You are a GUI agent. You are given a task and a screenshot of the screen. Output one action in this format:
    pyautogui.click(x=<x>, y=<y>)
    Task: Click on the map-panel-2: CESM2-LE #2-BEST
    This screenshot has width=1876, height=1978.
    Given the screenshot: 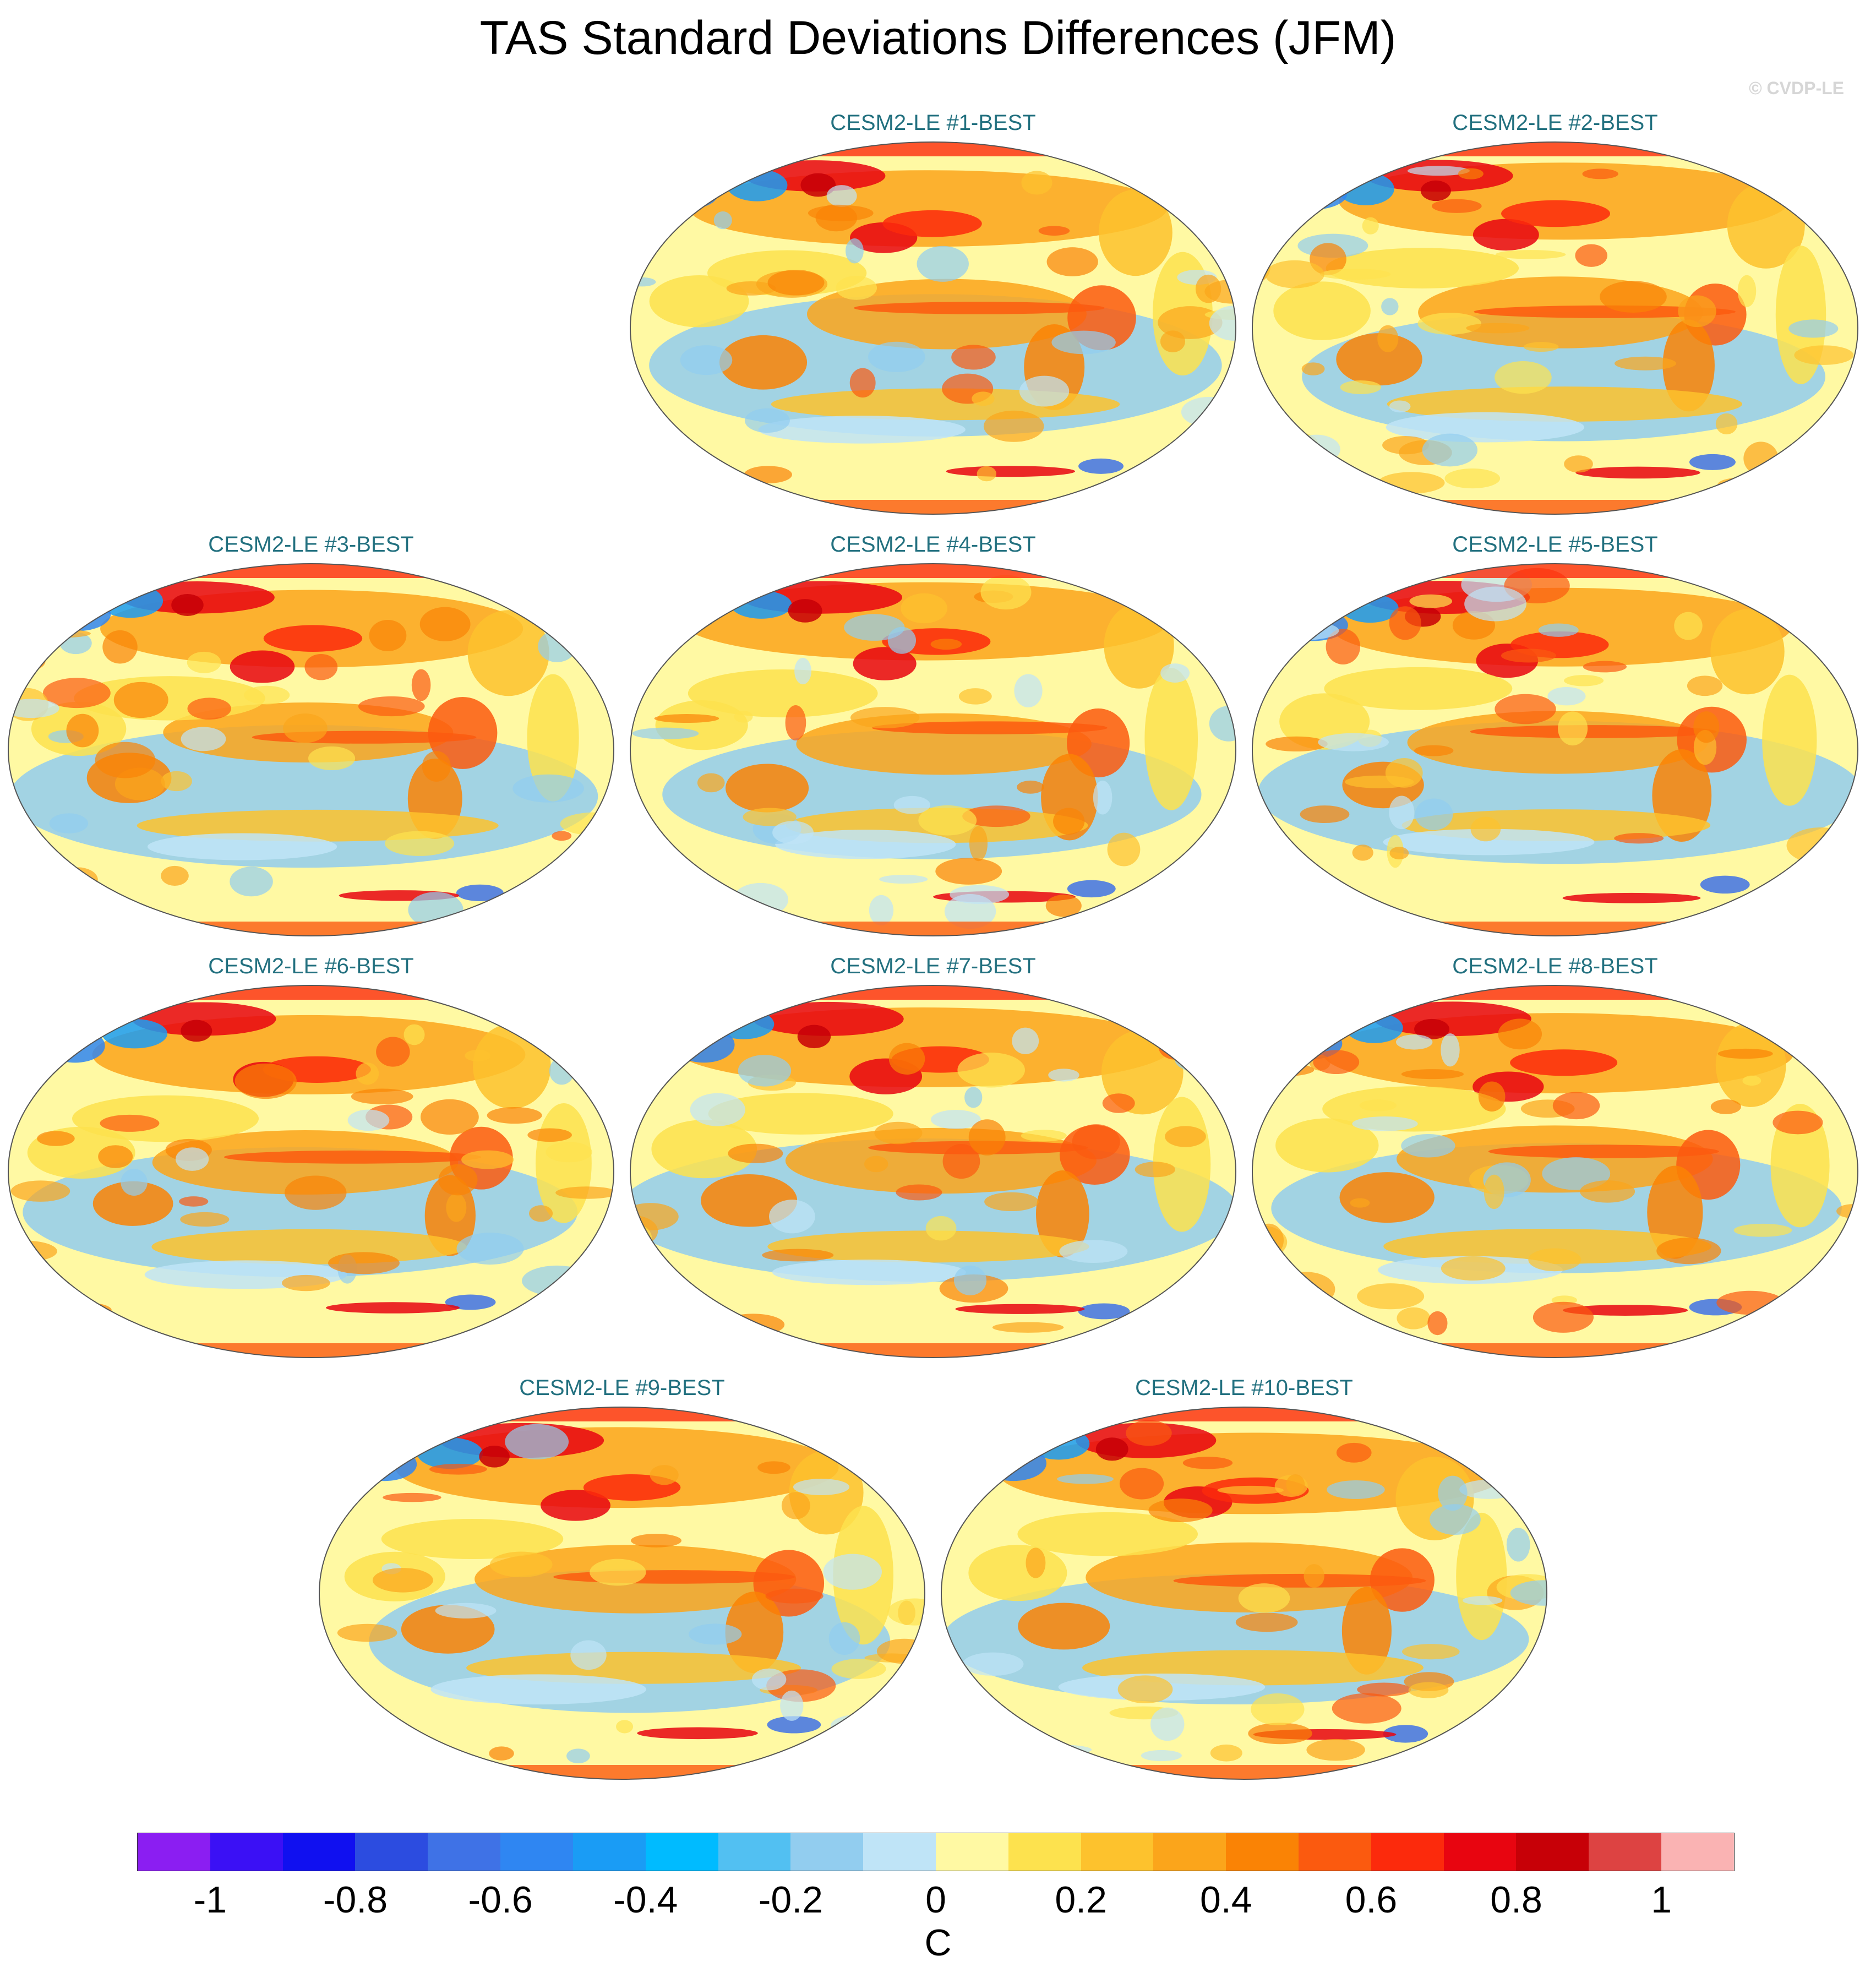 What is the action you would take?
    pyautogui.click(x=1555, y=312)
    